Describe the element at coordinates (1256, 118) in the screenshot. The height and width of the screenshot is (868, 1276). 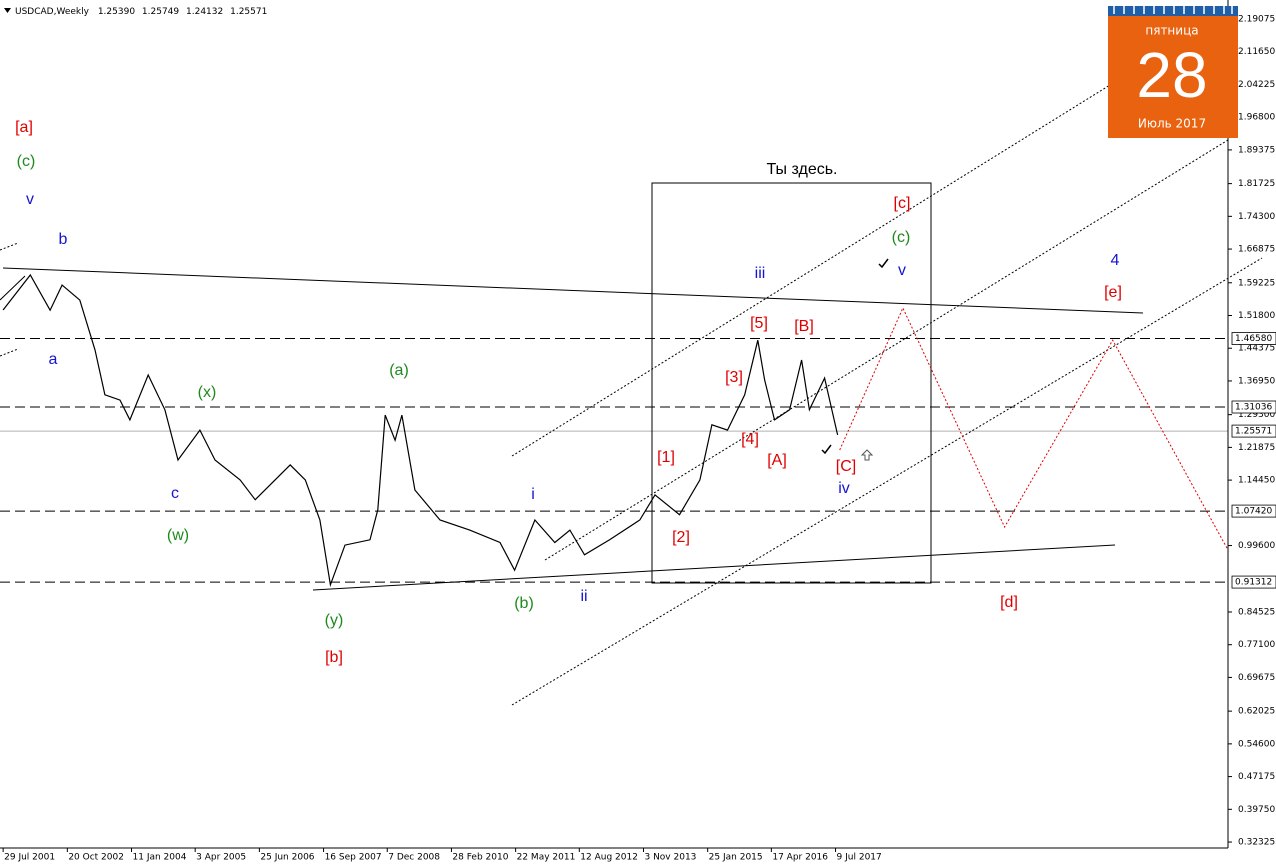
I see `y-tick-label: 1.96800` at that location.